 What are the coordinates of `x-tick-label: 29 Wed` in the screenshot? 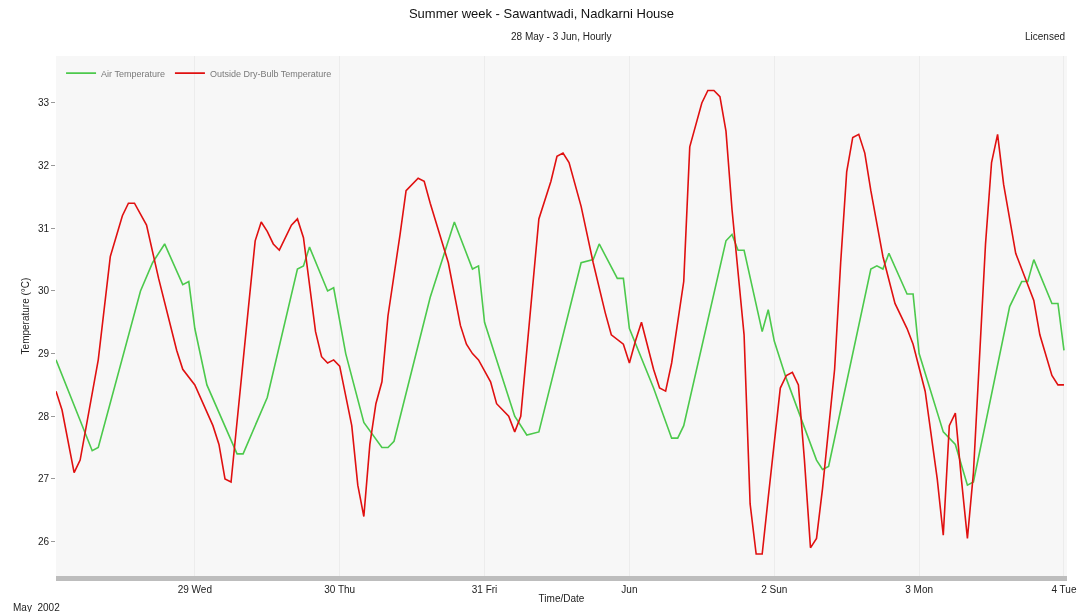 It's located at (194, 589).